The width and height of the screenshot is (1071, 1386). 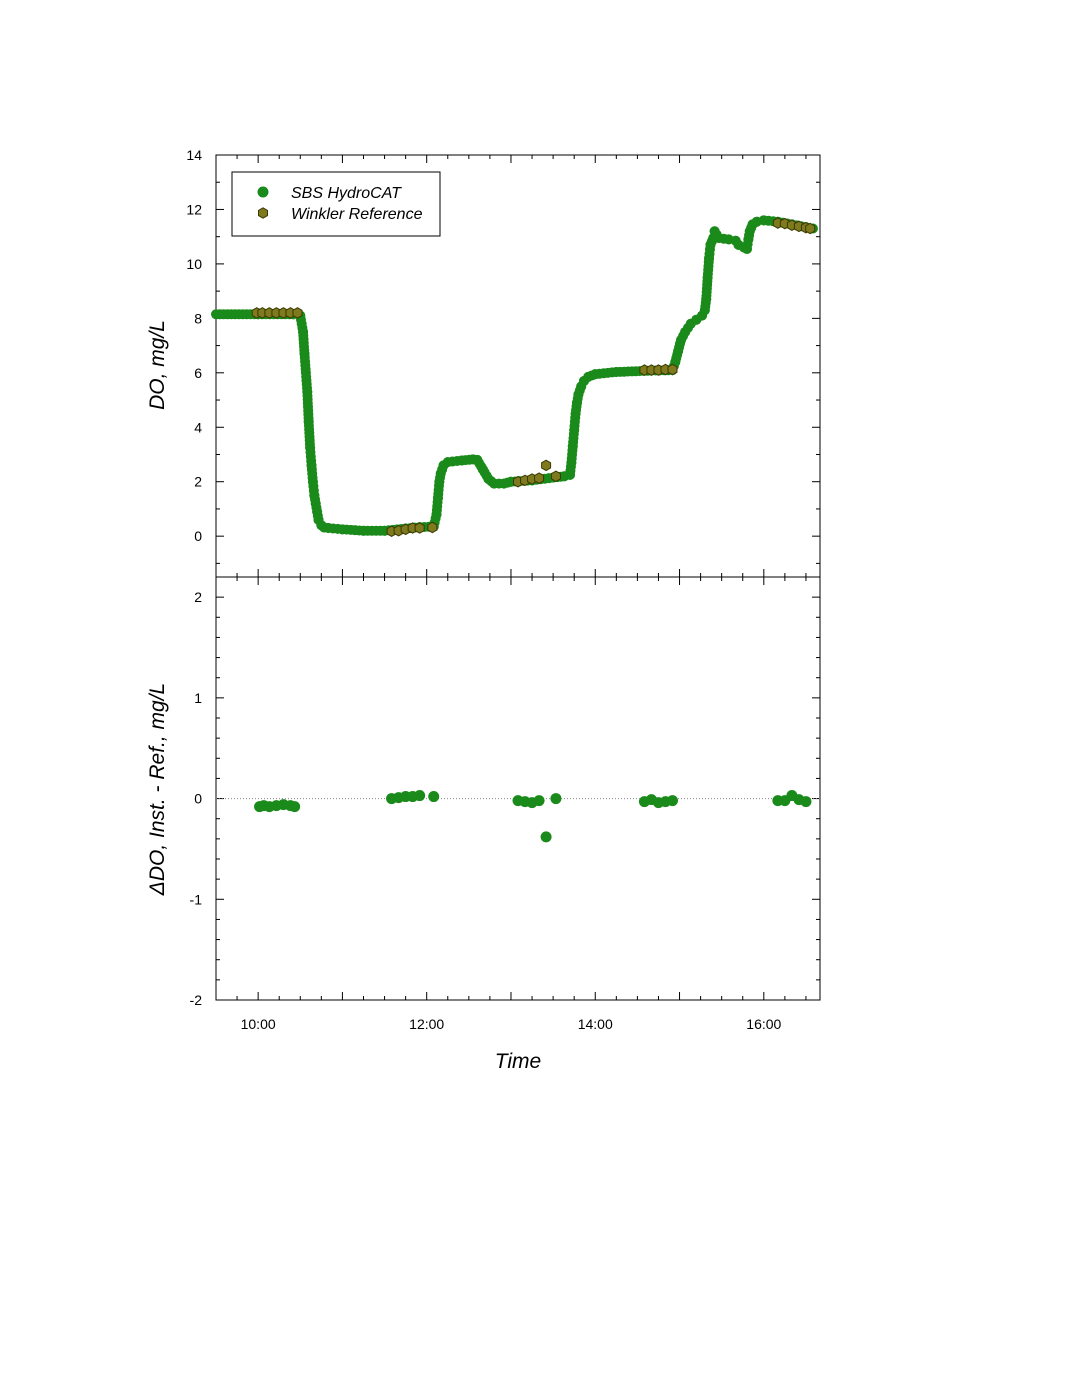 What do you see at coordinates (194, 264) in the screenshot?
I see `y-tick-label: 10` at bounding box center [194, 264].